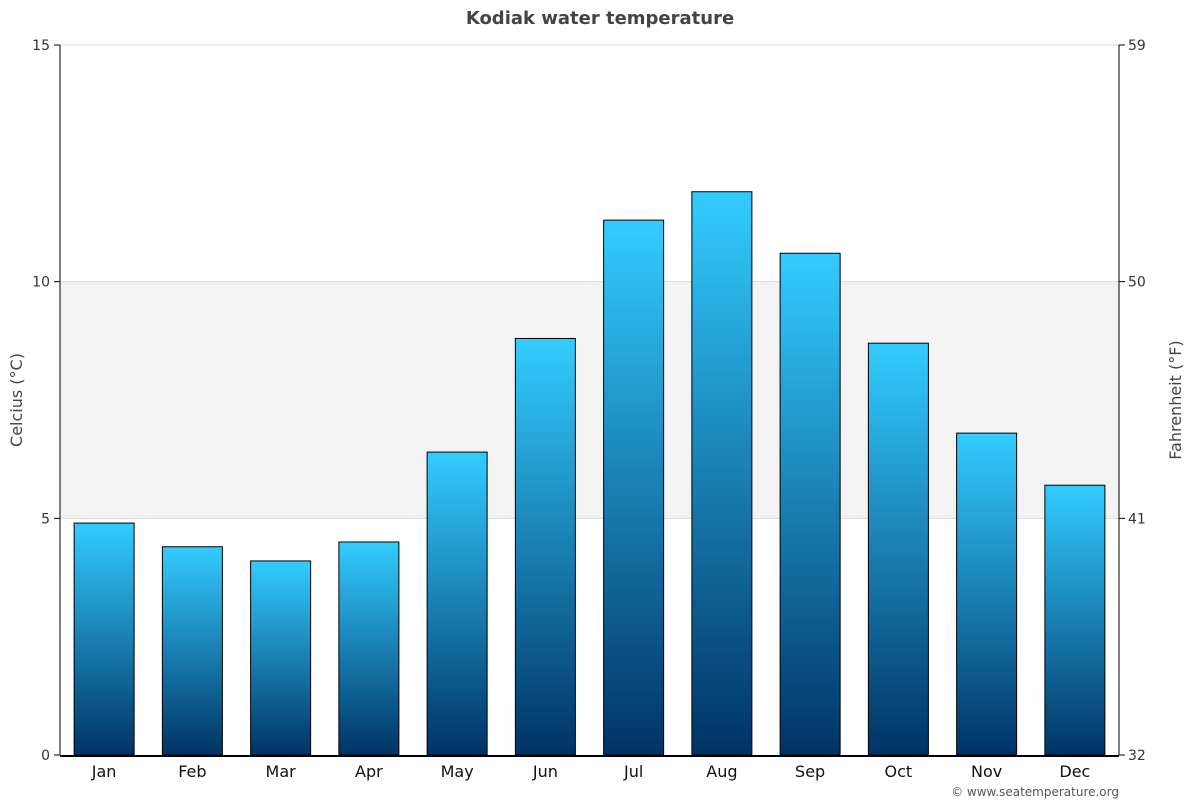 This screenshot has width=1200, height=804. I want to click on credit-text: © www.seatemperature.org, so click(1035, 792).